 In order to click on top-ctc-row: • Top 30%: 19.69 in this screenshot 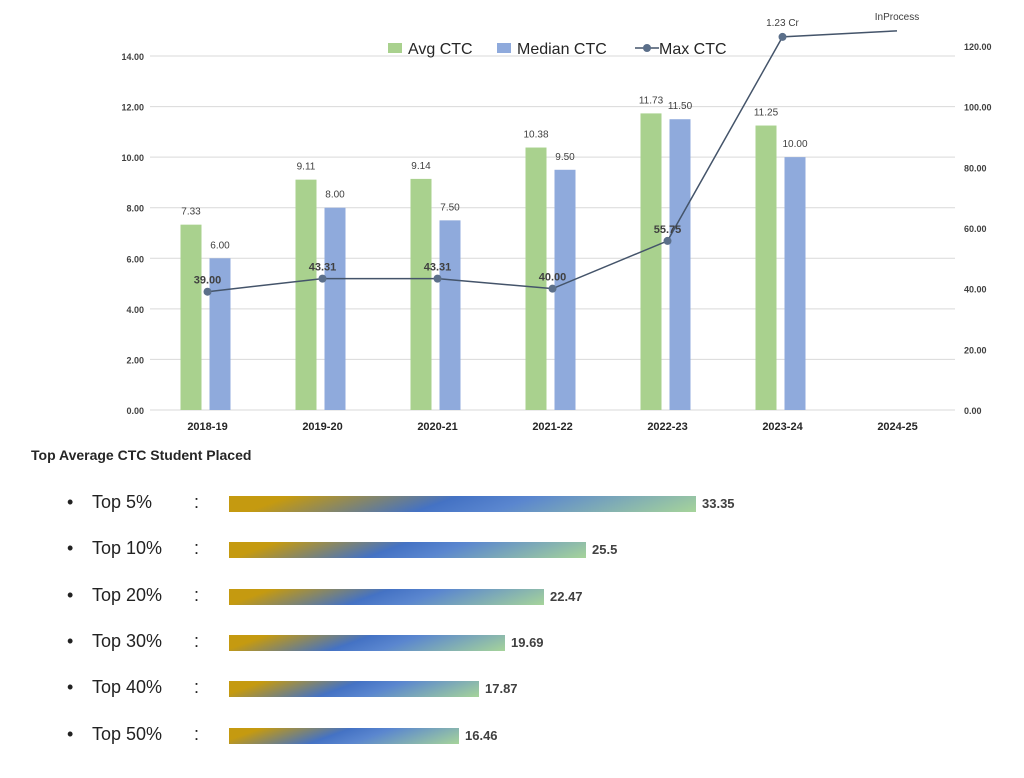, I will do `click(512, 642)`.